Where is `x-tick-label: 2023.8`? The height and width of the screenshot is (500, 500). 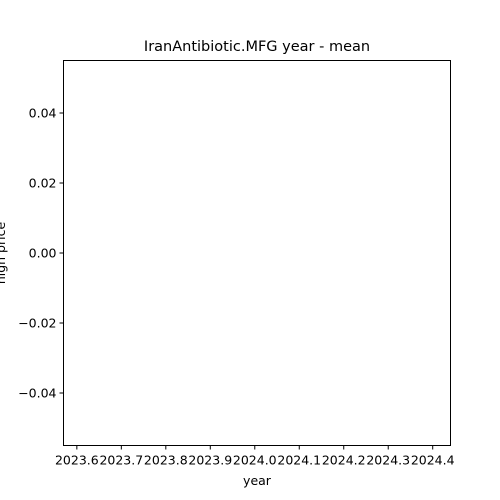
x-tick-label: 2023.8 is located at coordinates (166, 460).